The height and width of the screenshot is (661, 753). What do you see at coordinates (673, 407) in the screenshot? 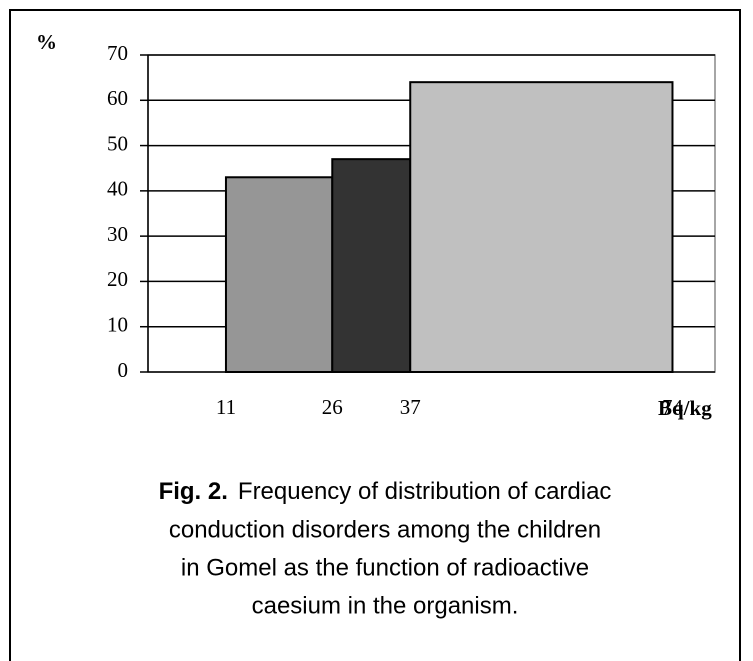
I see `x-tick-label: 74` at bounding box center [673, 407].